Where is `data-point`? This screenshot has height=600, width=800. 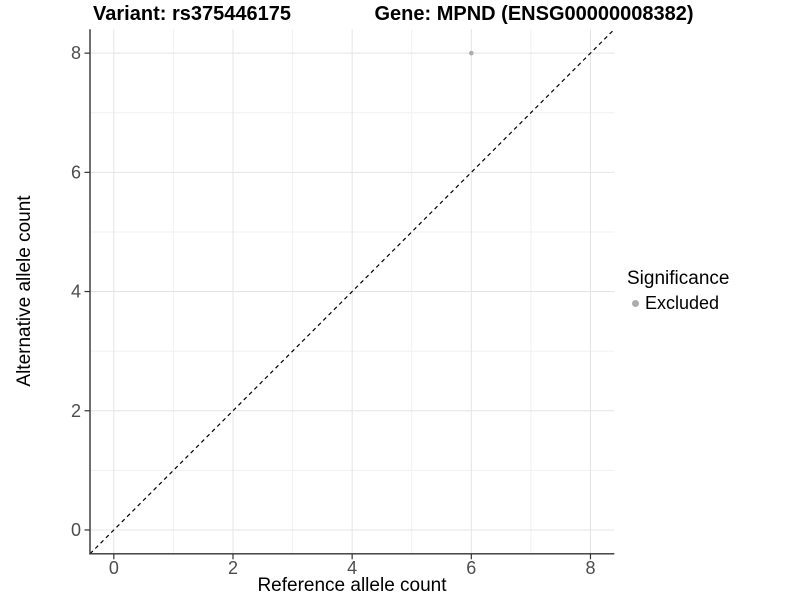 data-point is located at coordinates (471, 53).